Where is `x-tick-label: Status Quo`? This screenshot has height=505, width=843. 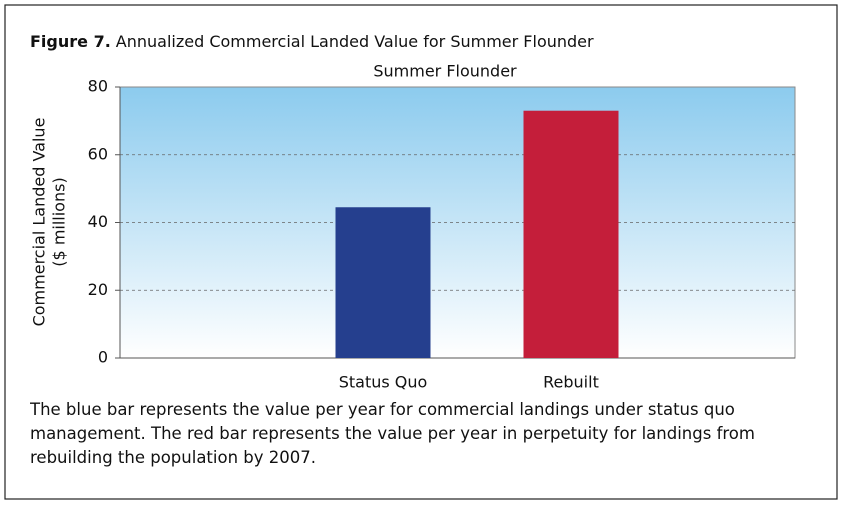 x-tick-label: Status Quo is located at coordinates (383, 382).